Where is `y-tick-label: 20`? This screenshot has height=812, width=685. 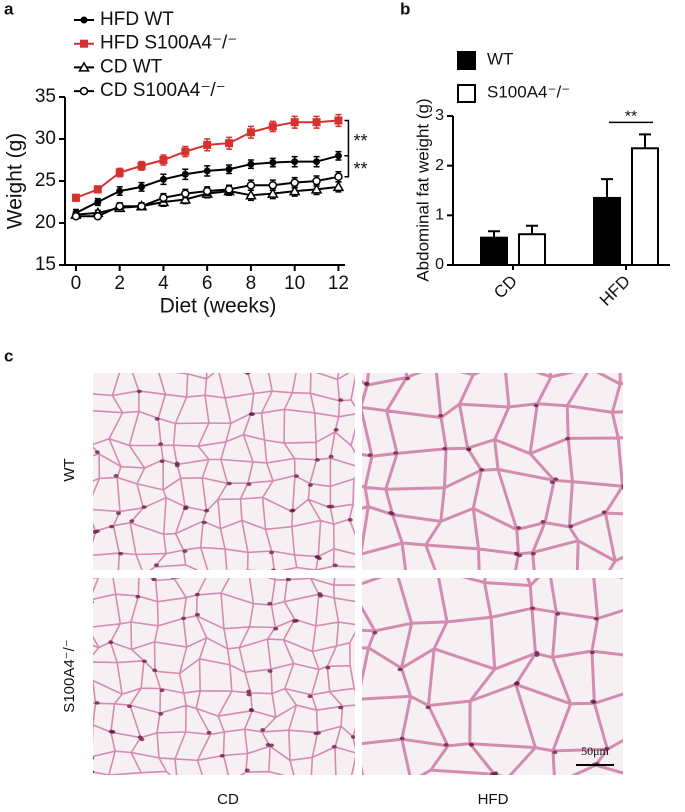 y-tick-label: 20 is located at coordinates (45, 222).